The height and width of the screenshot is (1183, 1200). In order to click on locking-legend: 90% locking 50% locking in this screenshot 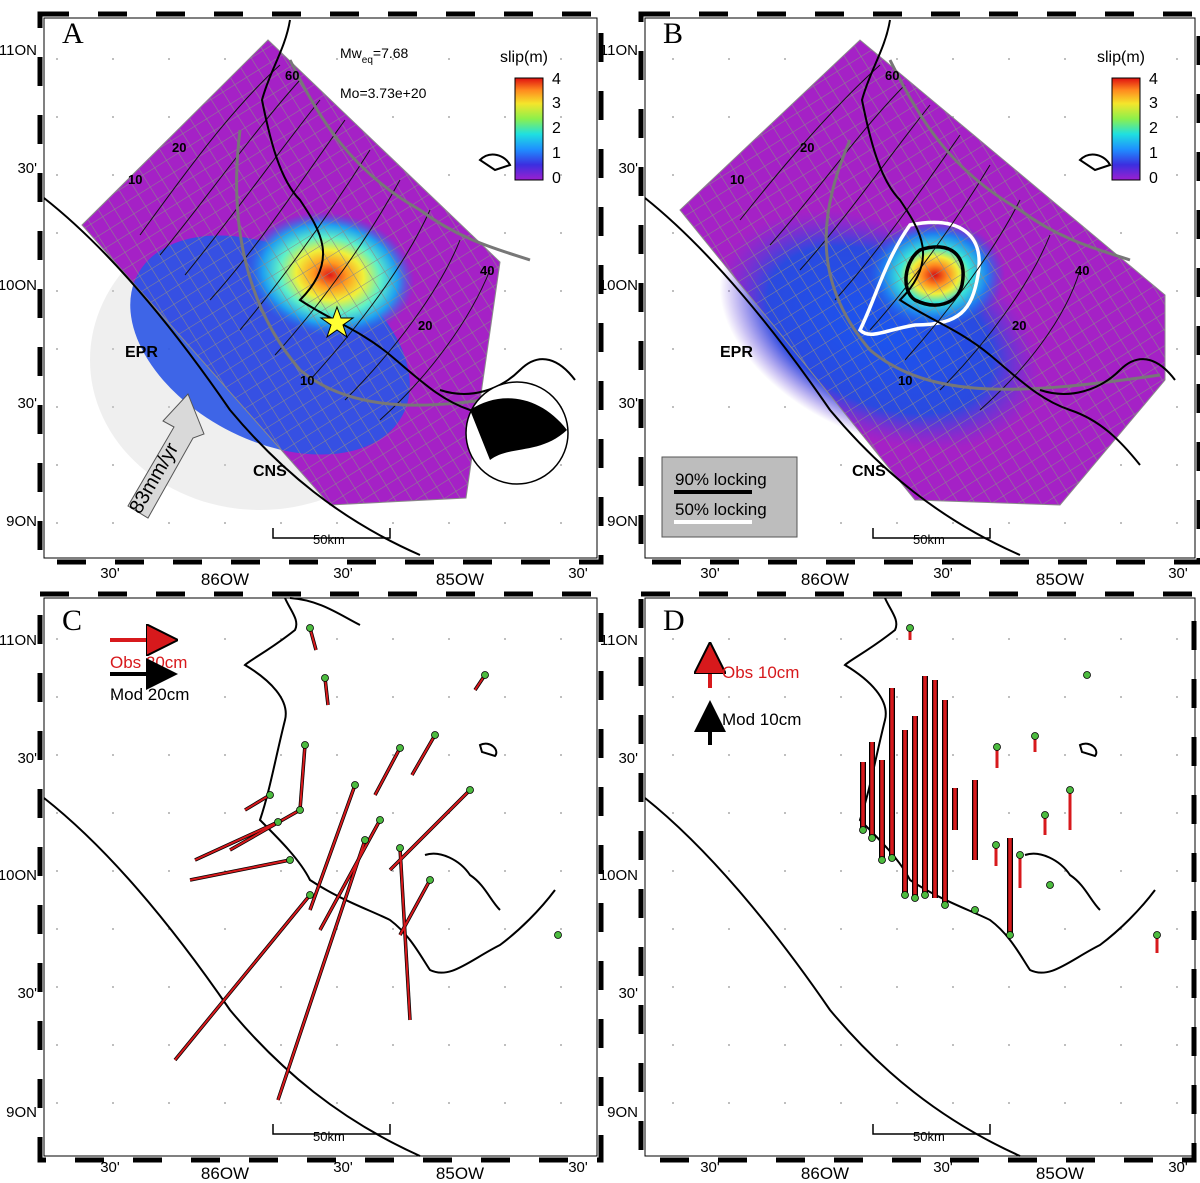, I will do `click(729, 497)`.